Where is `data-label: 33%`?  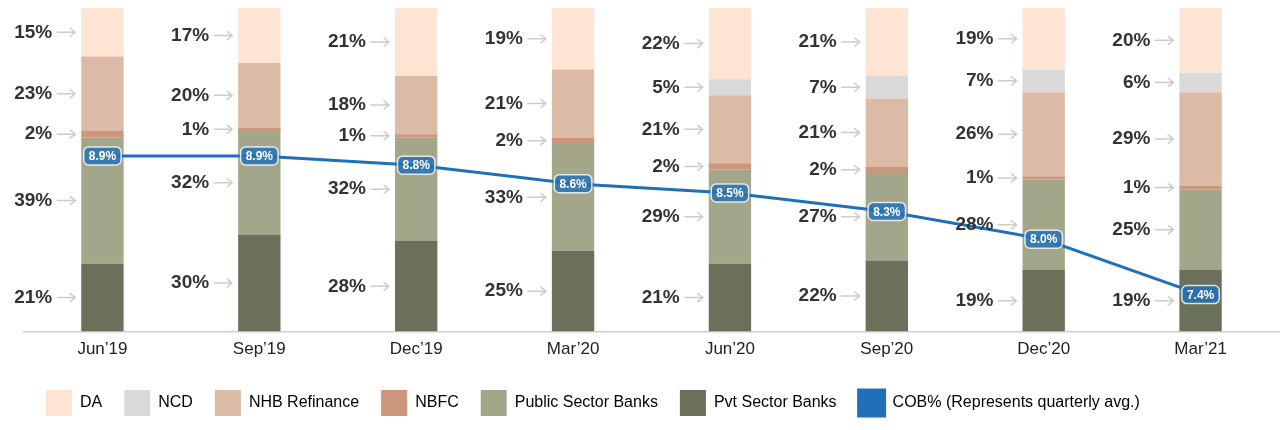
data-label: 33% is located at coordinates (503, 196).